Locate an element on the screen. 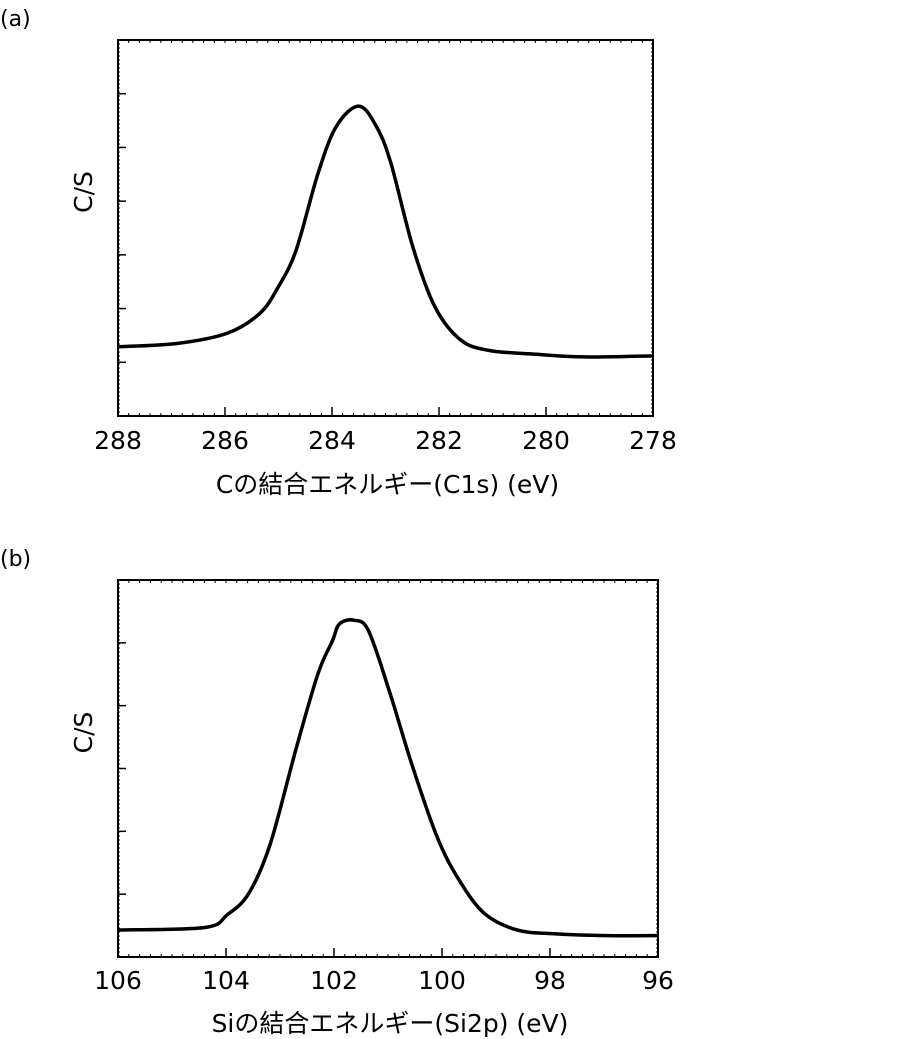  x-tick-label: 98 is located at coordinates (550, 980).